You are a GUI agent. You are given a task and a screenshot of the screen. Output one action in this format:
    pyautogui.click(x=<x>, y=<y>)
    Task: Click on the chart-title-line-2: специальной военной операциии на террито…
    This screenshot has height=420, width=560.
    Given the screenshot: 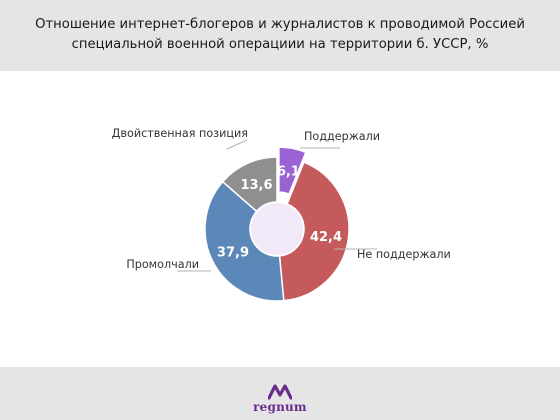 What is the action you would take?
    pyautogui.click(x=280, y=44)
    